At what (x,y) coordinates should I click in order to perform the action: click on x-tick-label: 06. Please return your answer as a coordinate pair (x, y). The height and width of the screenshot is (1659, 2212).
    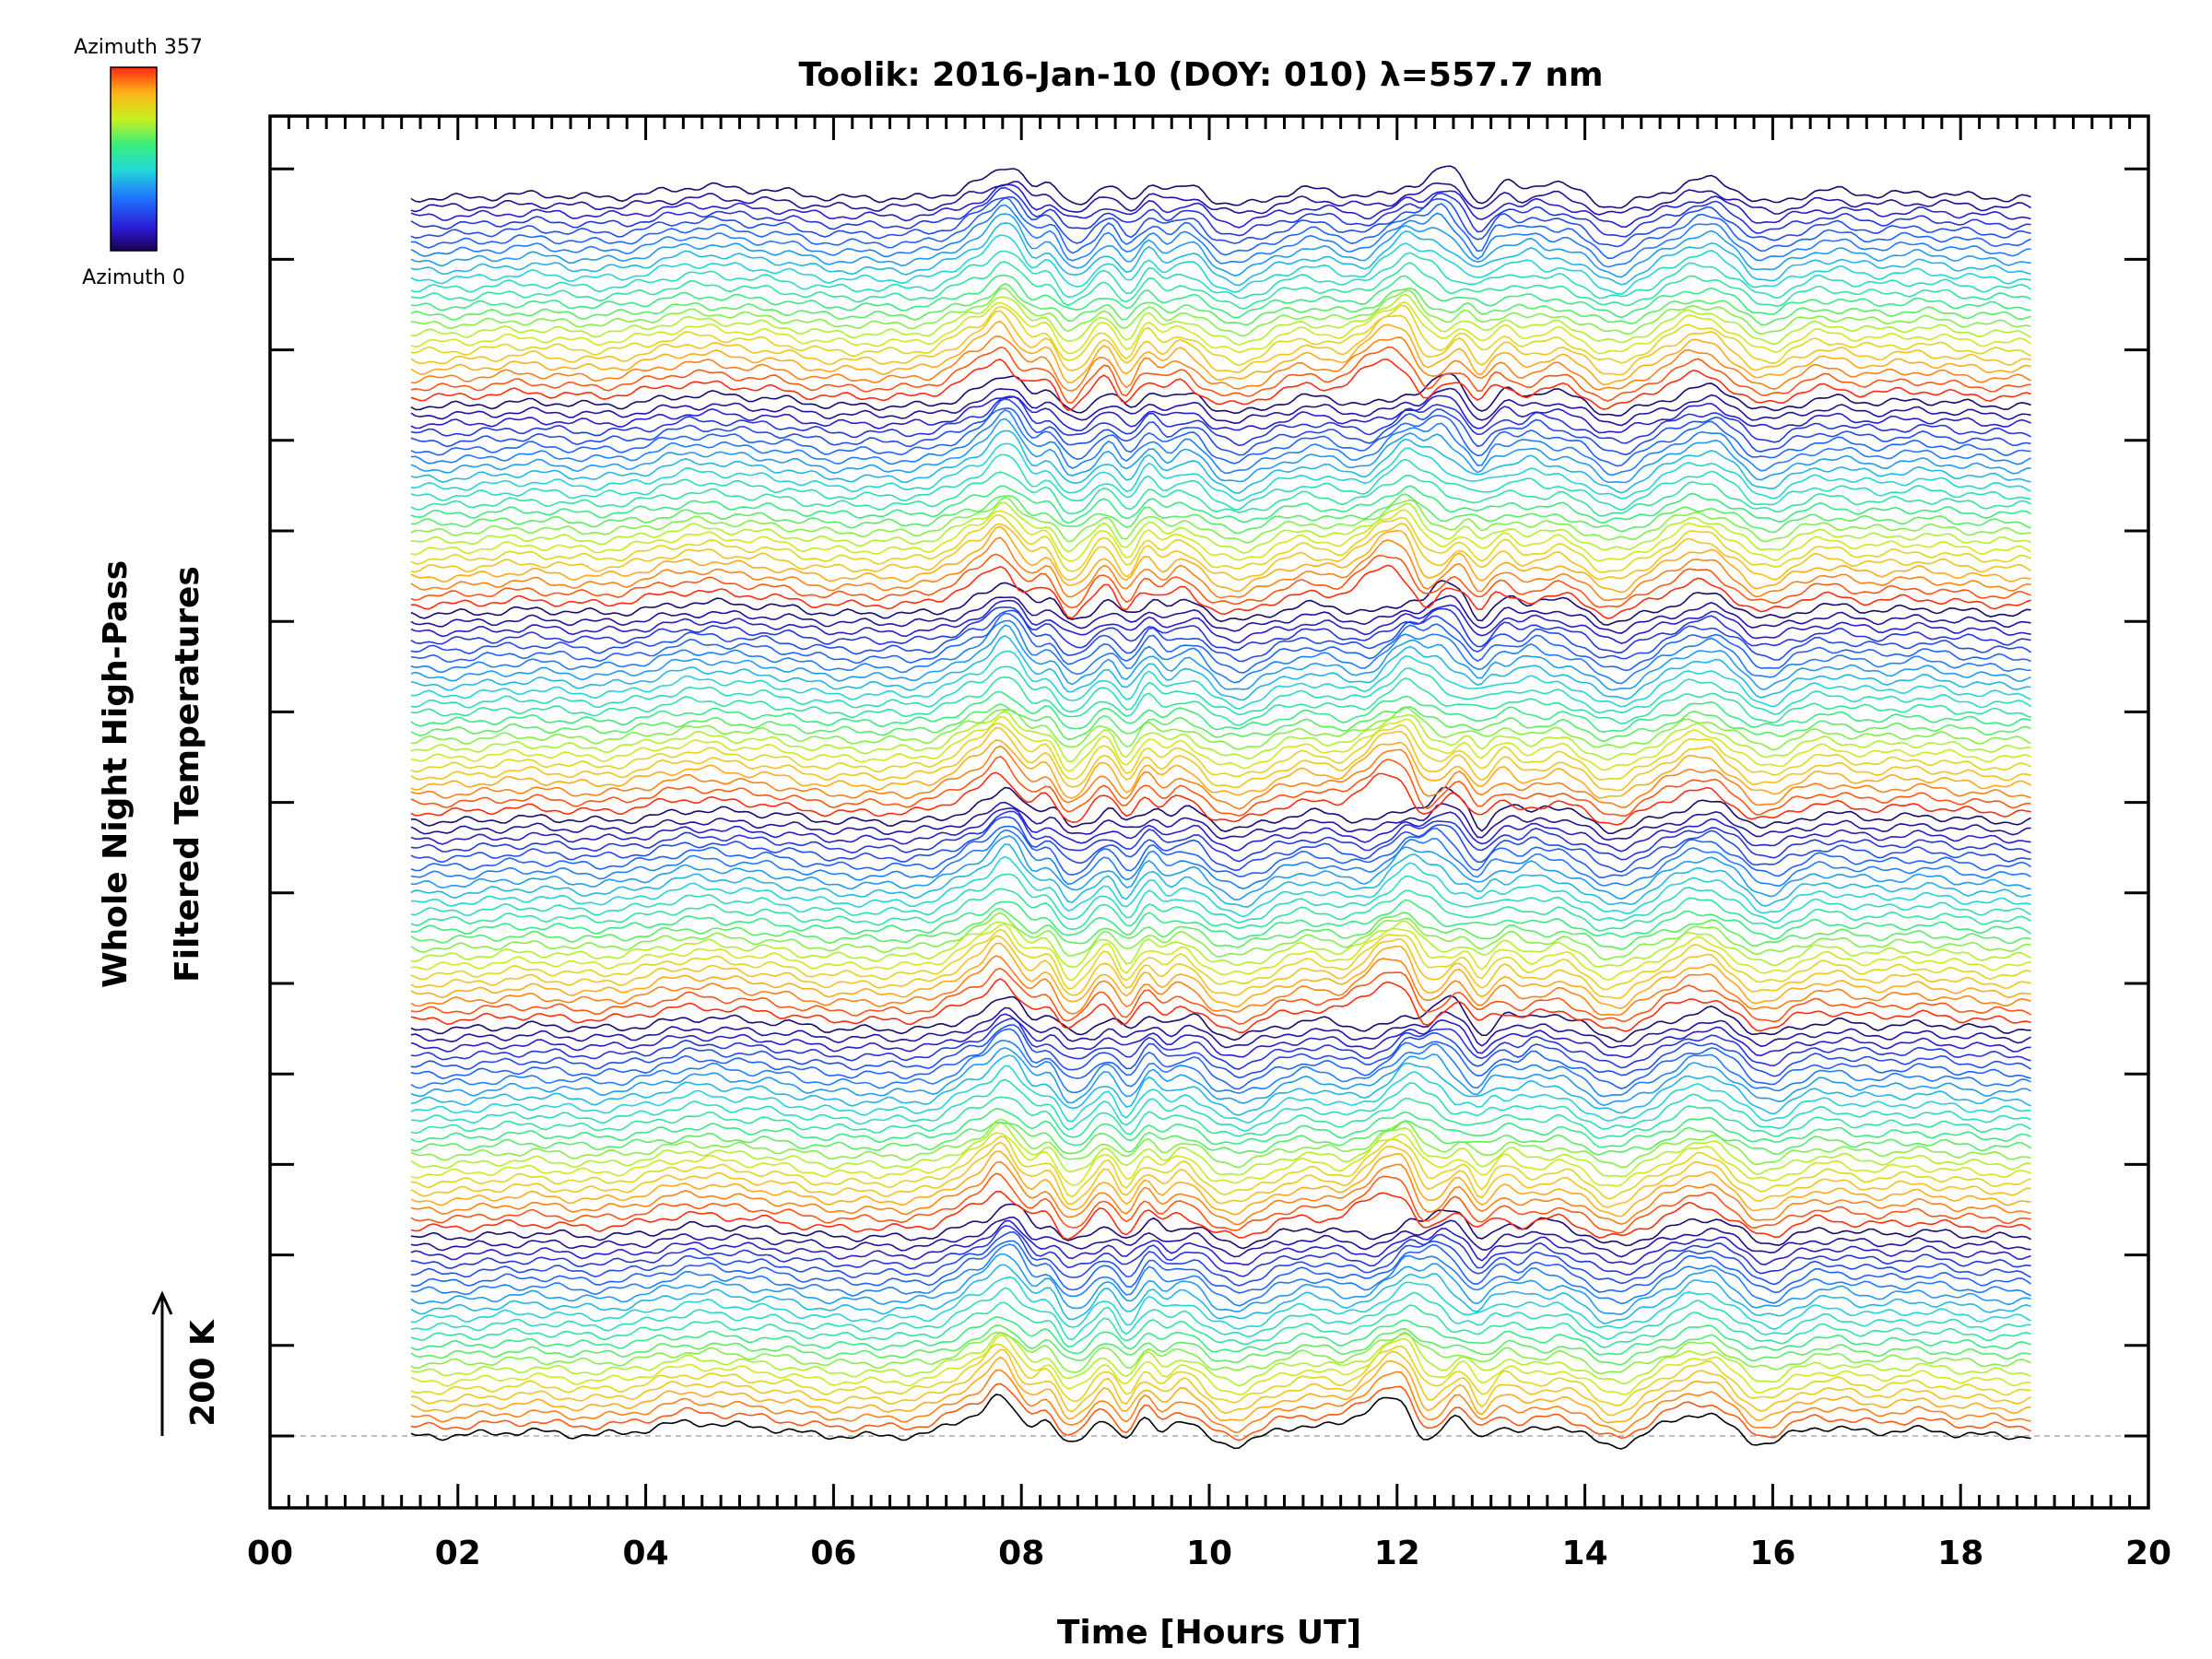
    Looking at the image, I should click on (833, 1553).